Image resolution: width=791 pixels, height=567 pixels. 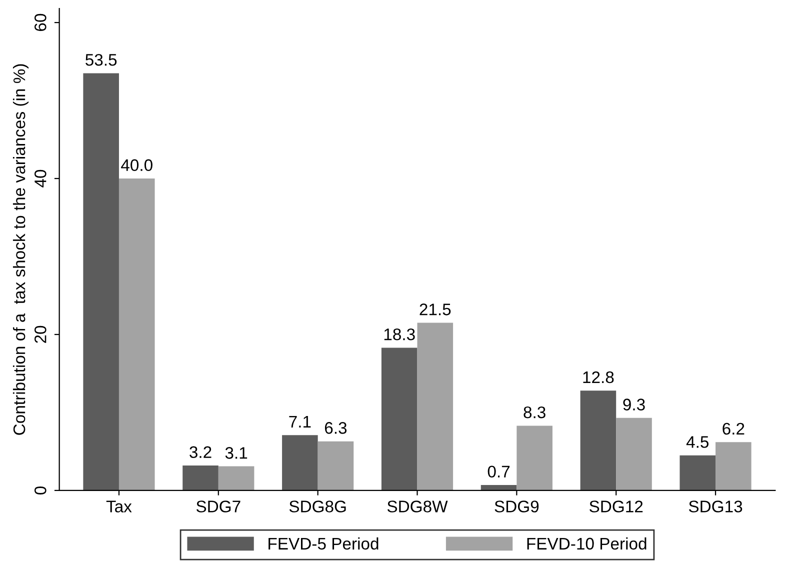 I want to click on text: 3.2, so click(x=201, y=452).